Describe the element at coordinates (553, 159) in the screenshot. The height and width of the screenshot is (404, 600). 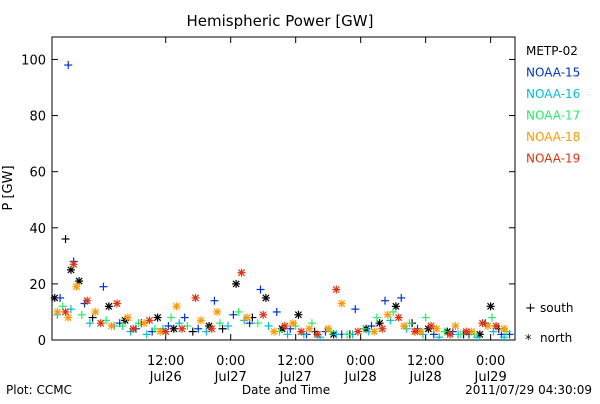
I see `legend-entry: NOAA-19` at that location.